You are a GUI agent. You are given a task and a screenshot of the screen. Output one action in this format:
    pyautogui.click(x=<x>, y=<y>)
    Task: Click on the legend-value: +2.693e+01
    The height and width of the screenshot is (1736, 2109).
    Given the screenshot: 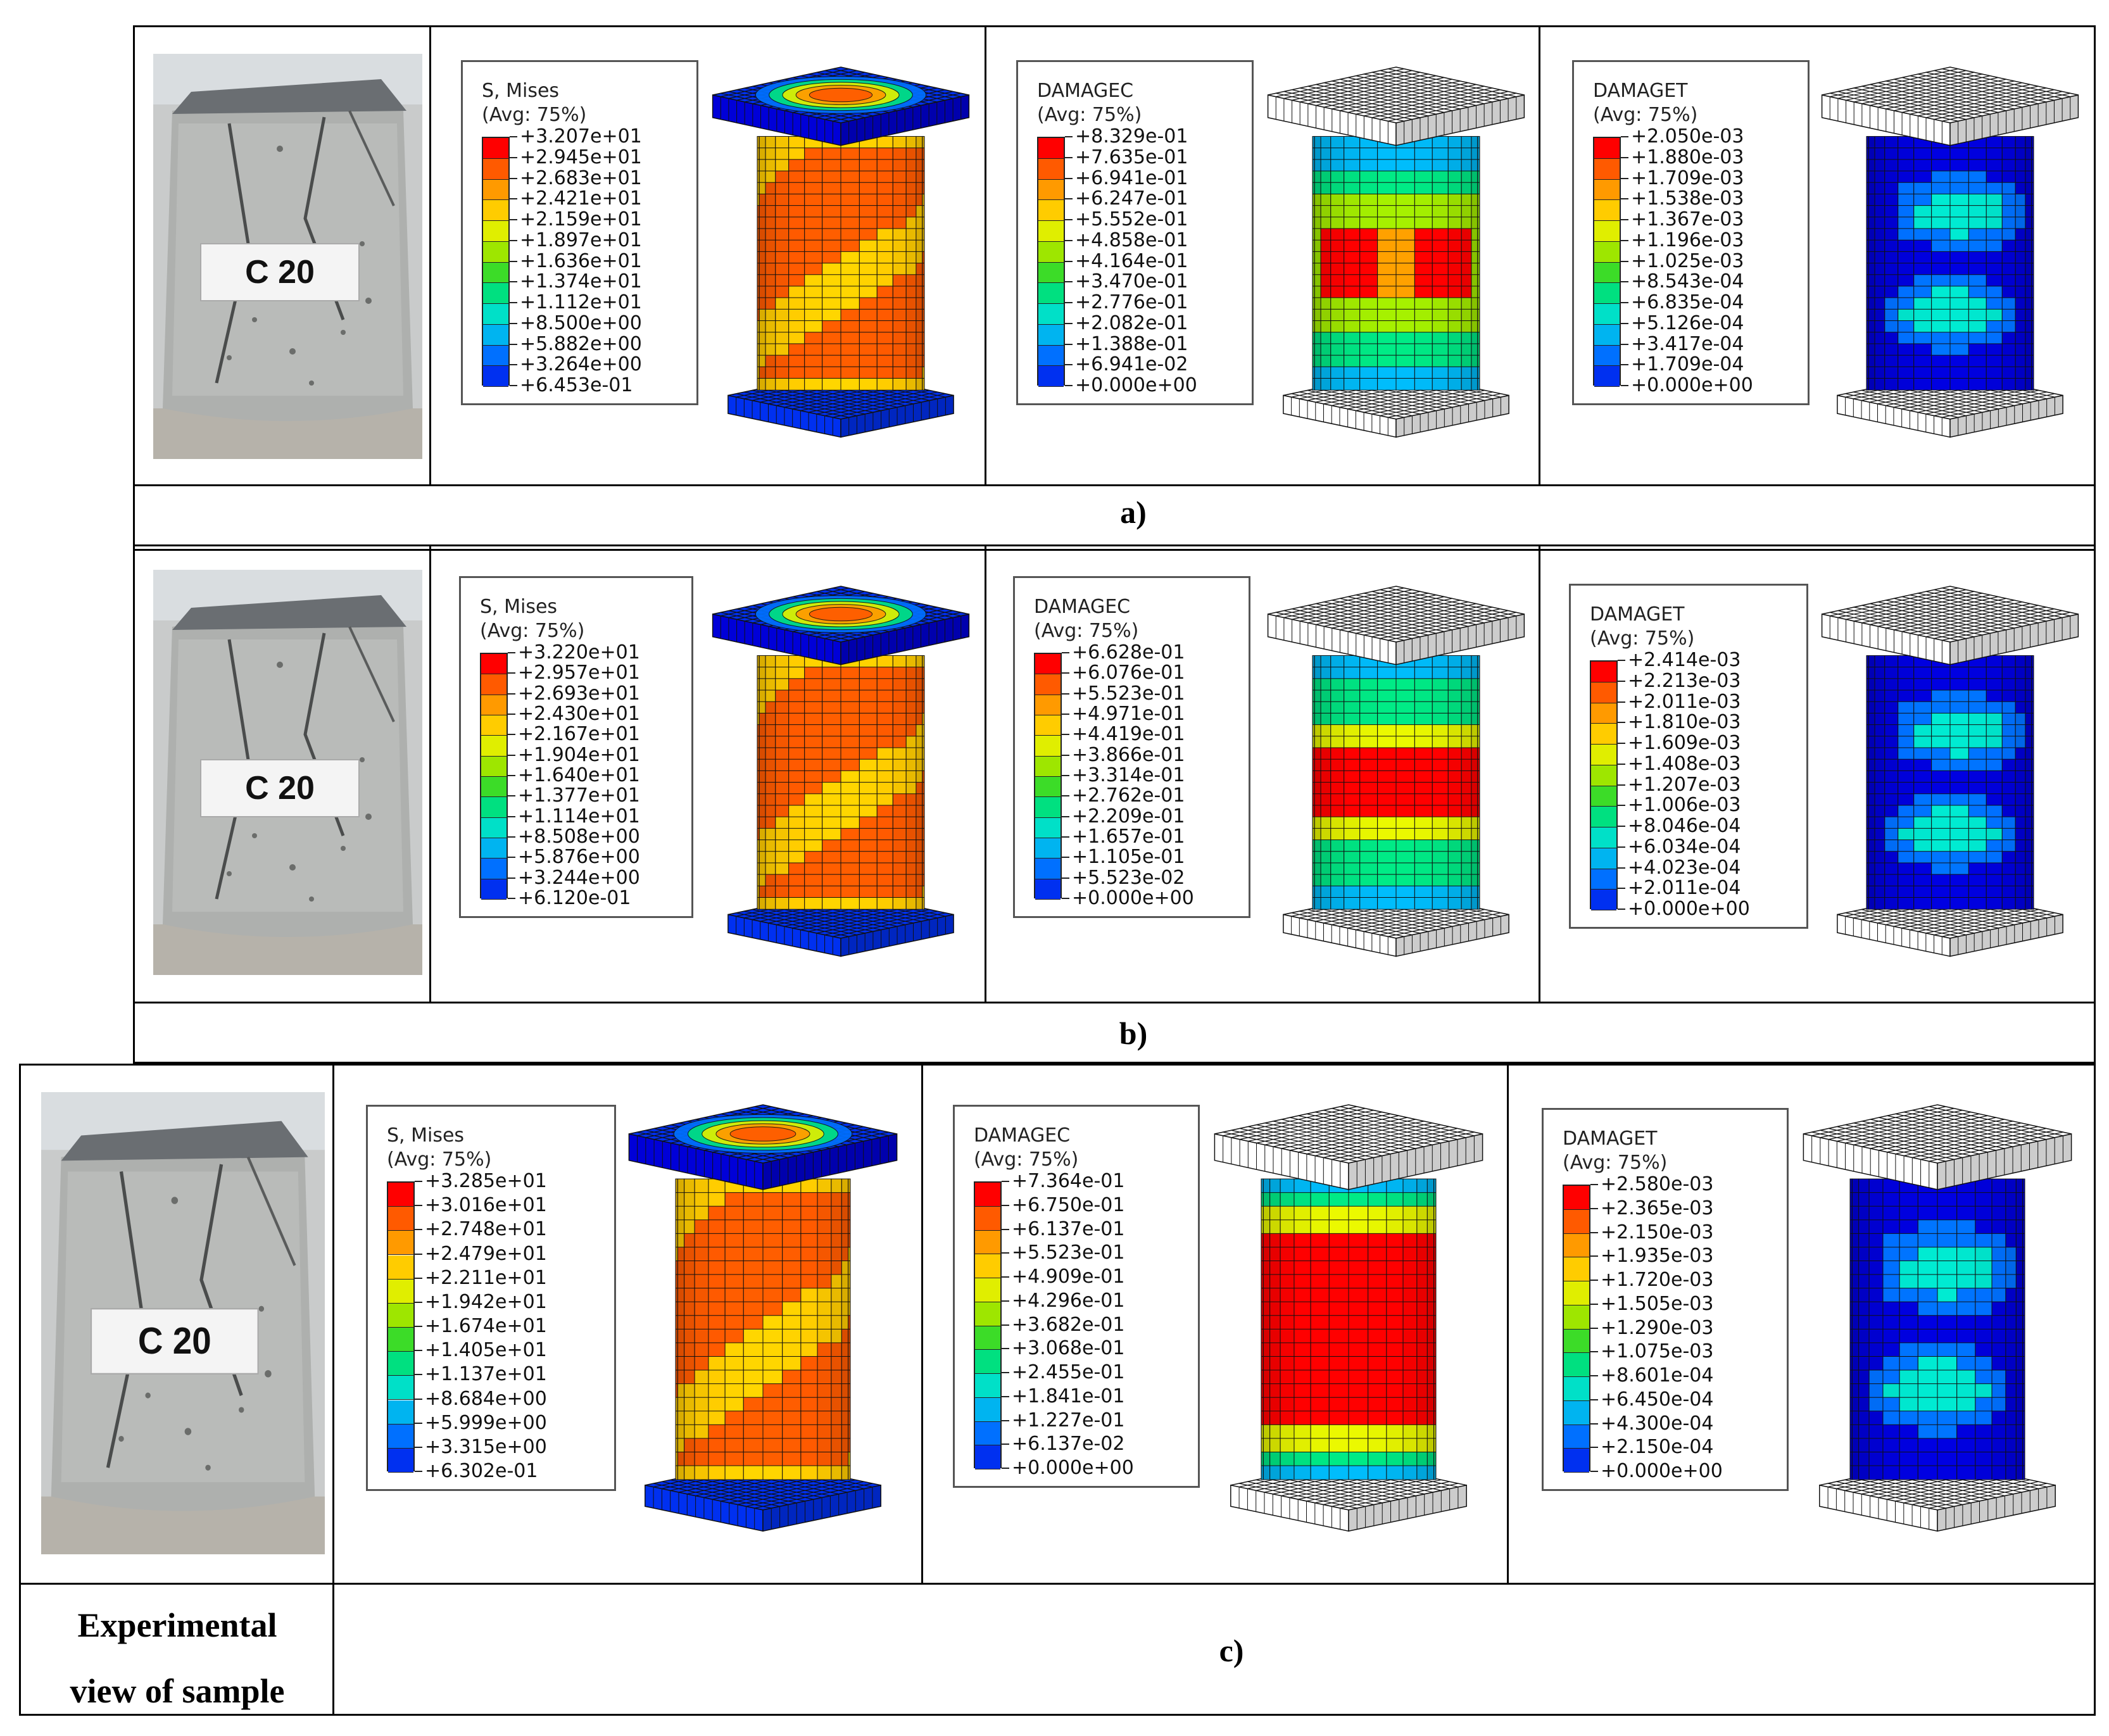 What is the action you would take?
    pyautogui.click(x=579, y=693)
    